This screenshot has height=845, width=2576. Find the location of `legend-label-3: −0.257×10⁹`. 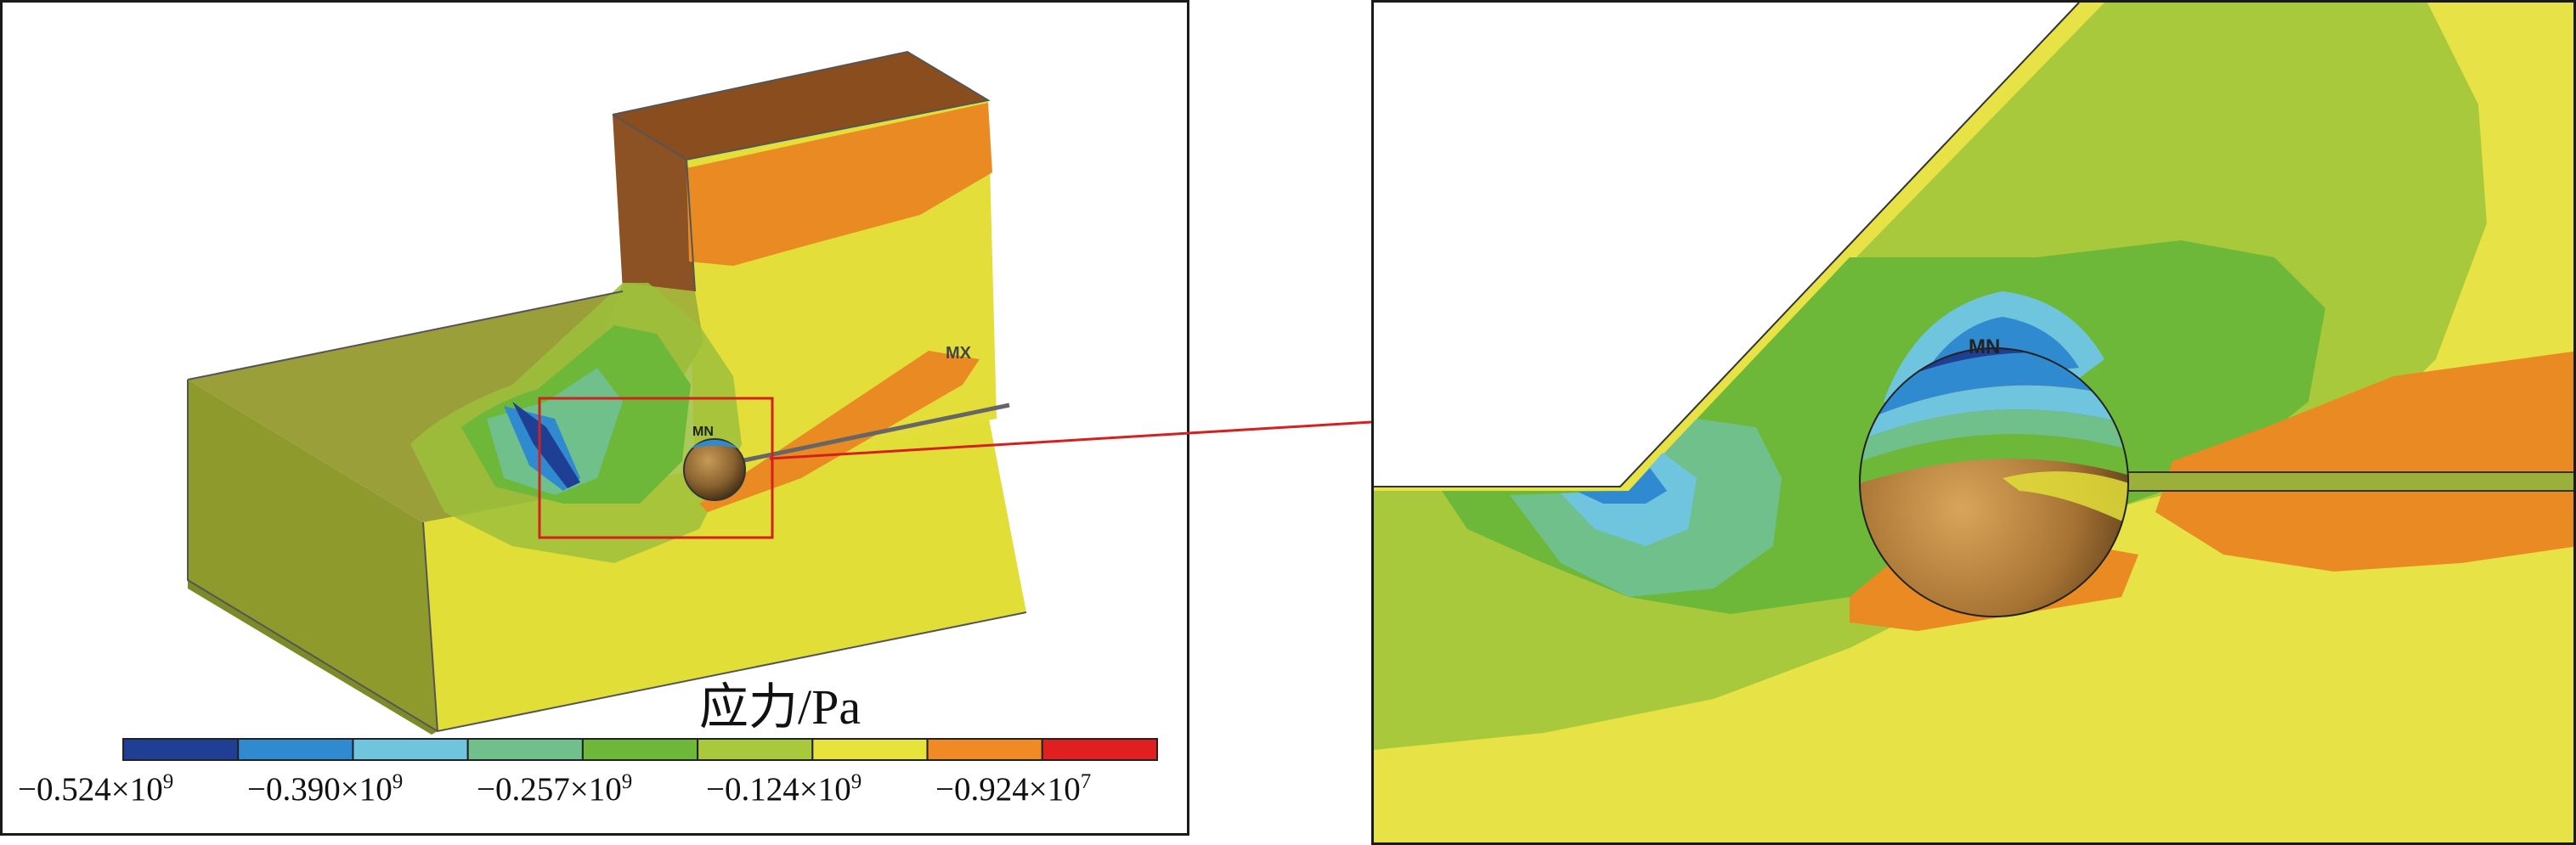

legend-label-3: −0.257×10⁹ is located at coordinates (555, 789).